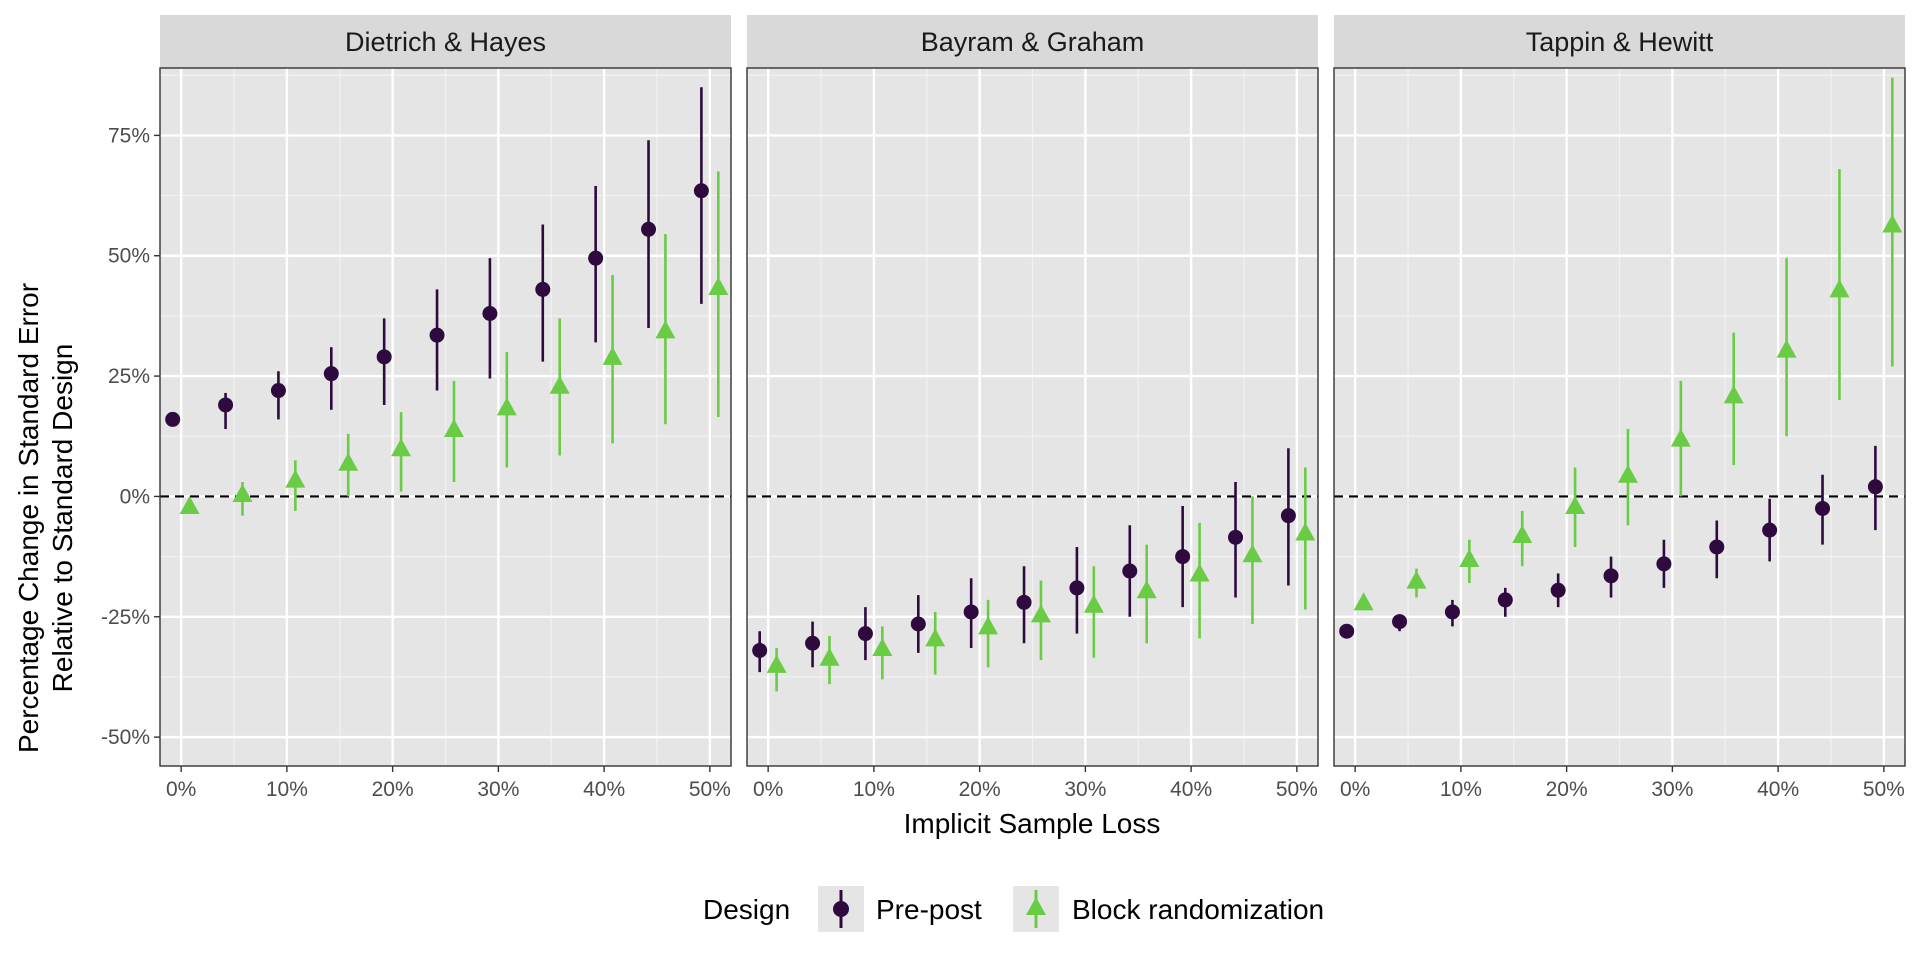 This screenshot has width=1920, height=960. Describe the element at coordinates (125, 617) in the screenshot. I see `y-tick-label: -25%` at that location.